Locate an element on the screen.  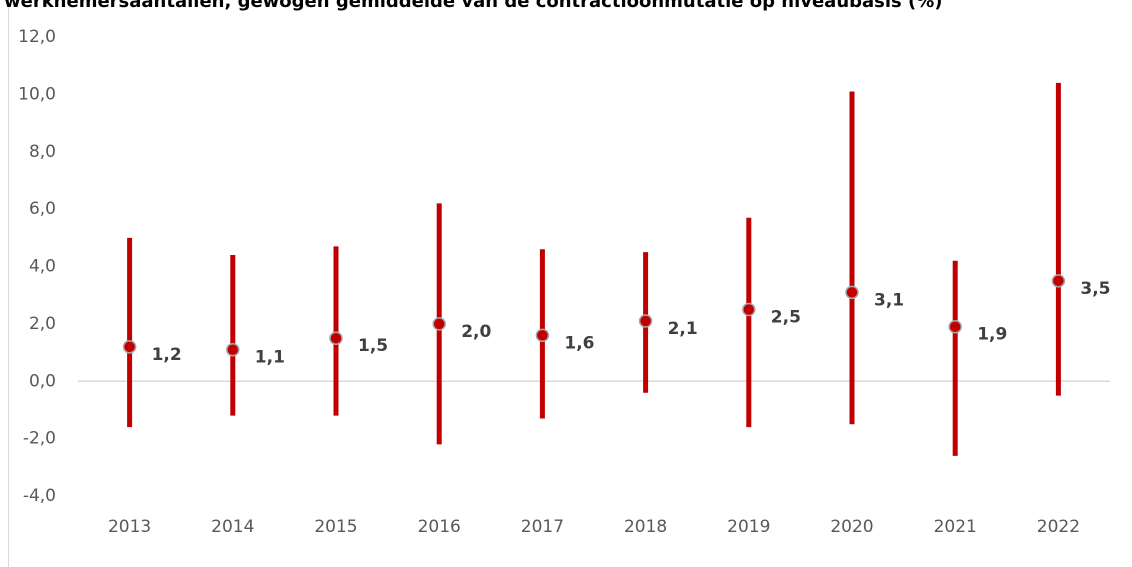
y-tick-label: -4,0 is located at coordinates (39, 496).